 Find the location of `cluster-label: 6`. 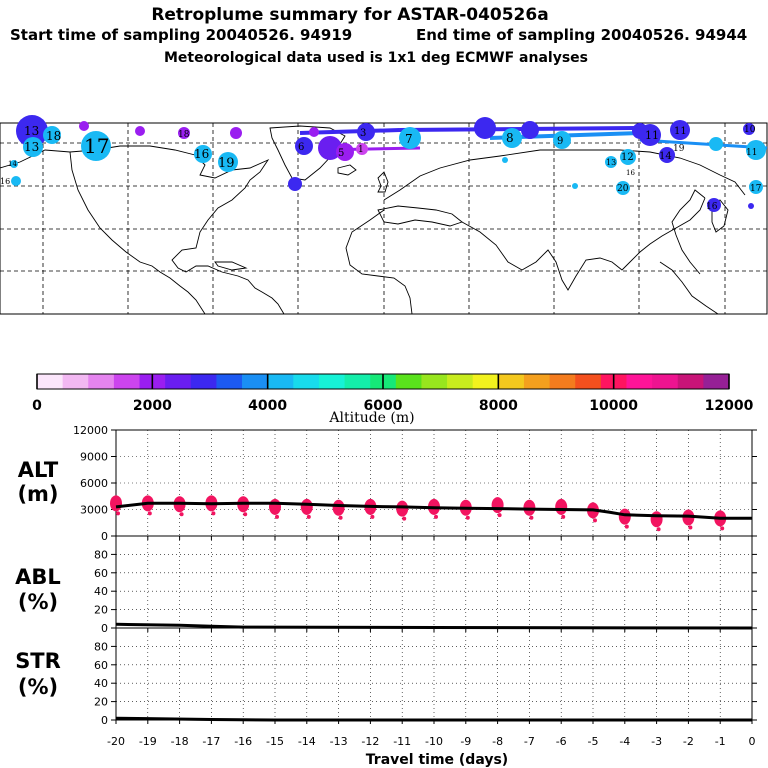

cluster-label: 6 is located at coordinates (301, 147).